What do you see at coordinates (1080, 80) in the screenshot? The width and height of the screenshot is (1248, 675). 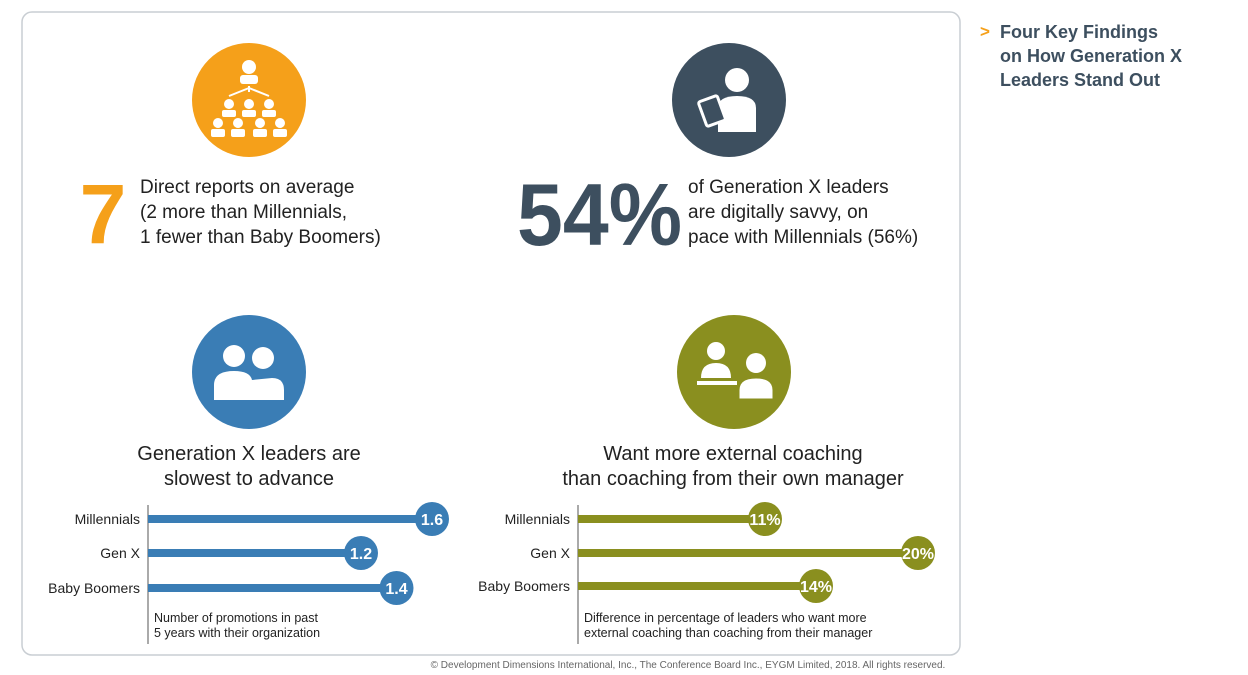 I see `sidebar-title: Leaders Stand Out` at bounding box center [1080, 80].